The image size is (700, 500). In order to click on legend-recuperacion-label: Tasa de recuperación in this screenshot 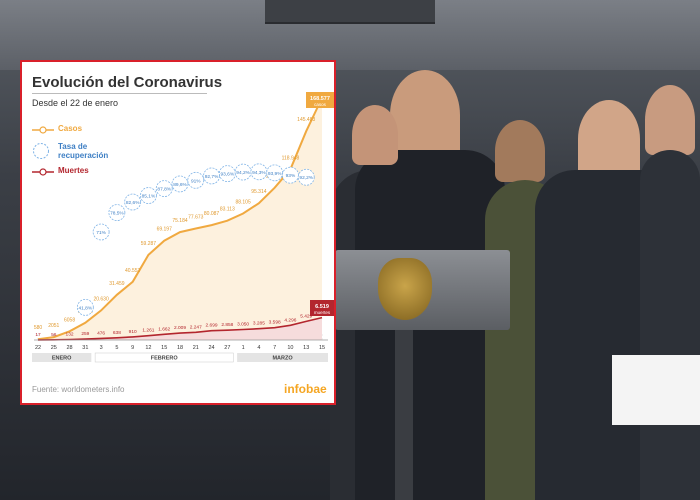, I will do `click(83, 151)`.